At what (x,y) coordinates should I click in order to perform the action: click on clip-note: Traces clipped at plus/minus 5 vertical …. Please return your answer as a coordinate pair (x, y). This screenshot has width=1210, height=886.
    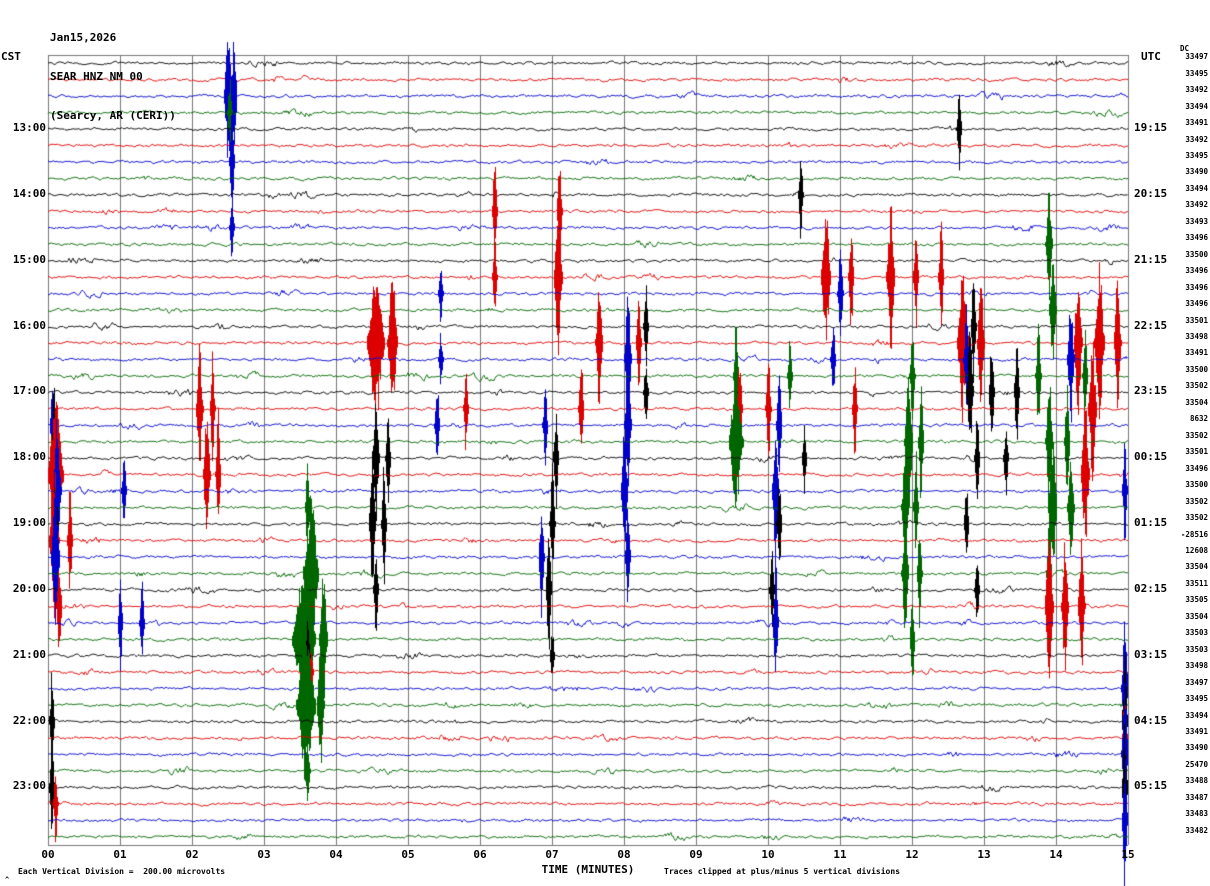
    Looking at the image, I should click on (782, 871).